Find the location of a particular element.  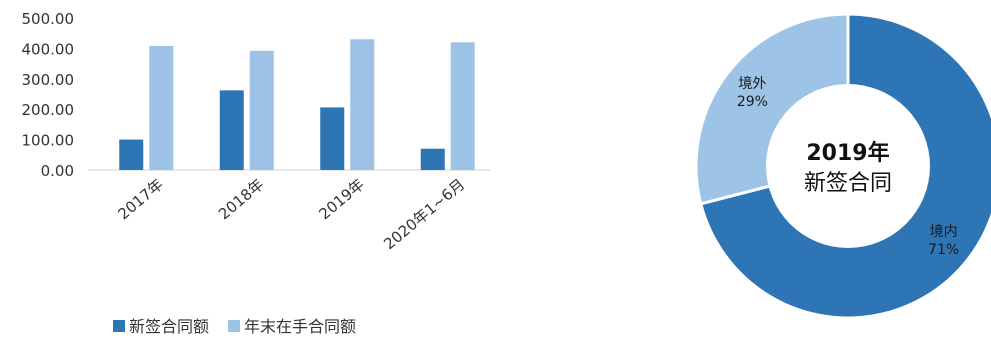

y-axis-ticks: 0.00 100.00 200.00 300.00 400.00 500.00 is located at coordinates (48, 95).